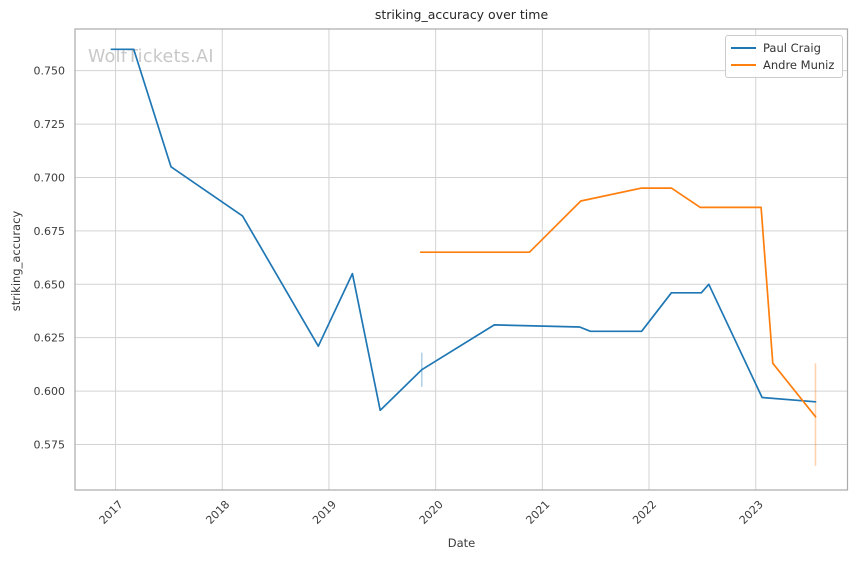 The image size is (860, 561). What do you see at coordinates (151, 57) in the screenshot?
I see `watermark-text: WolfTickets.AI` at bounding box center [151, 57].